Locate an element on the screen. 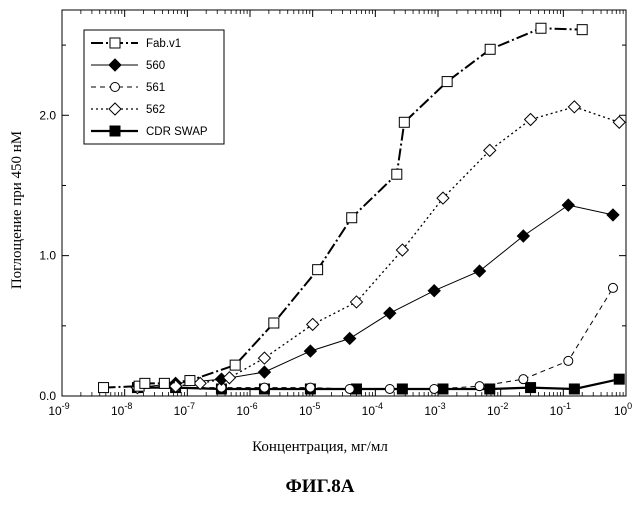 Image resolution: width=641 pixels, height=505 pixels. y-tick-label: 0.0 is located at coordinates (47, 396).